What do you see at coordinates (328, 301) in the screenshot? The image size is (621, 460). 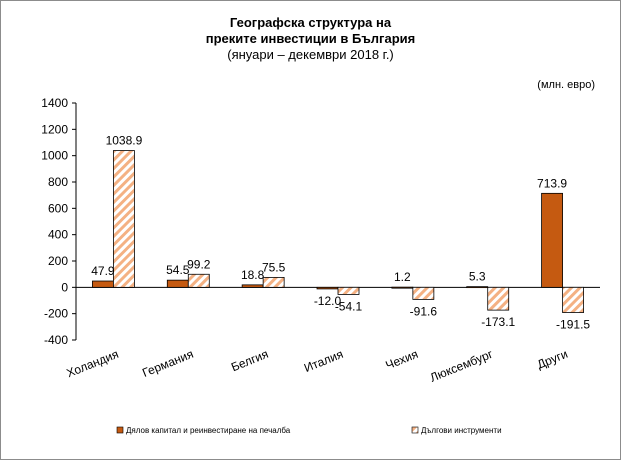 I see `data-label-equity: -12.0` at bounding box center [328, 301].